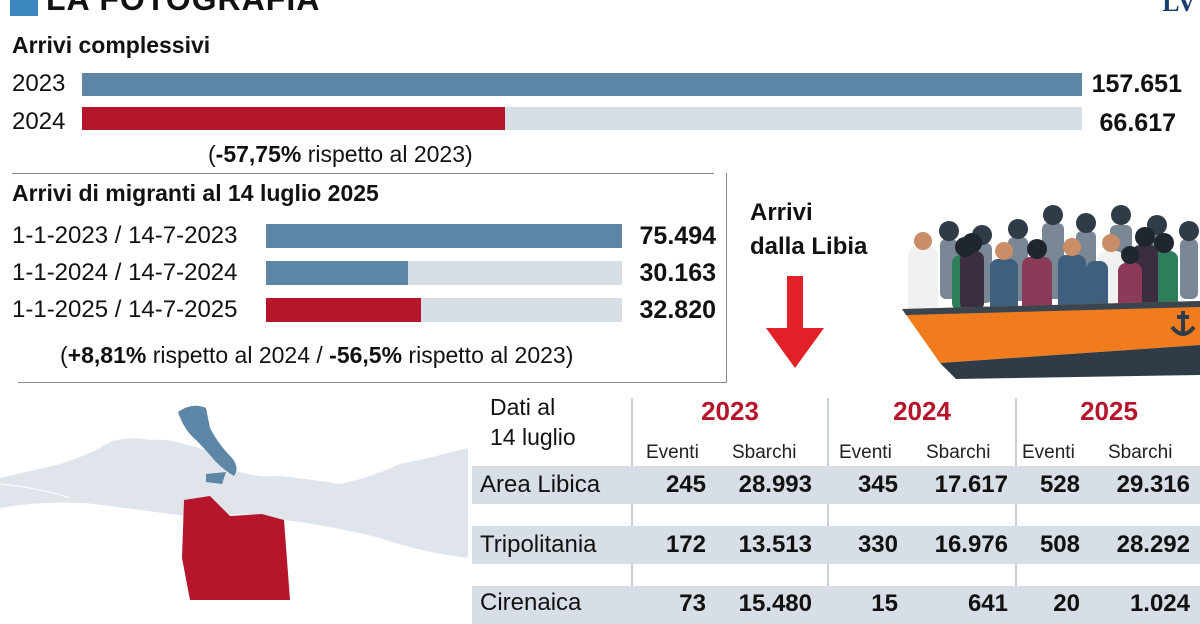 This screenshot has width=1200, height=624. What do you see at coordinates (672, 452) in the screenshot?
I see `subheader-eventi-2023: Eventi` at bounding box center [672, 452].